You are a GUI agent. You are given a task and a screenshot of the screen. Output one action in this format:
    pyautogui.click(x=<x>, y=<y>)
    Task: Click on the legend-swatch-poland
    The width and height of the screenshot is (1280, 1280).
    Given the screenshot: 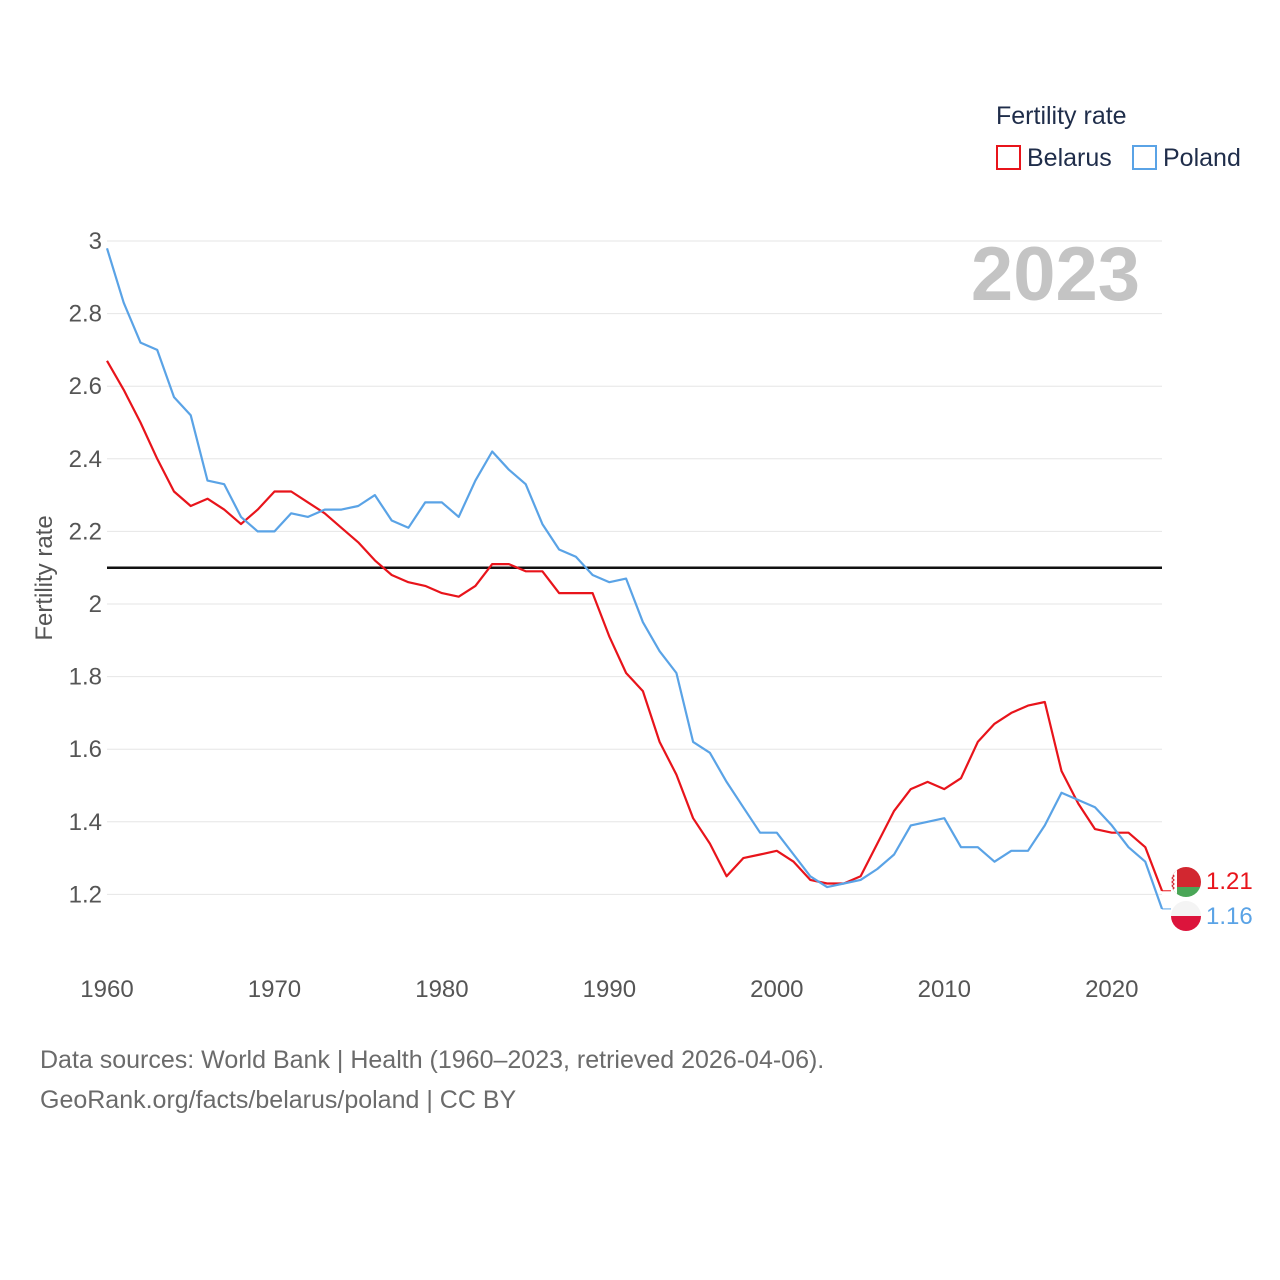 What is the action you would take?
    pyautogui.click(x=1144, y=157)
    